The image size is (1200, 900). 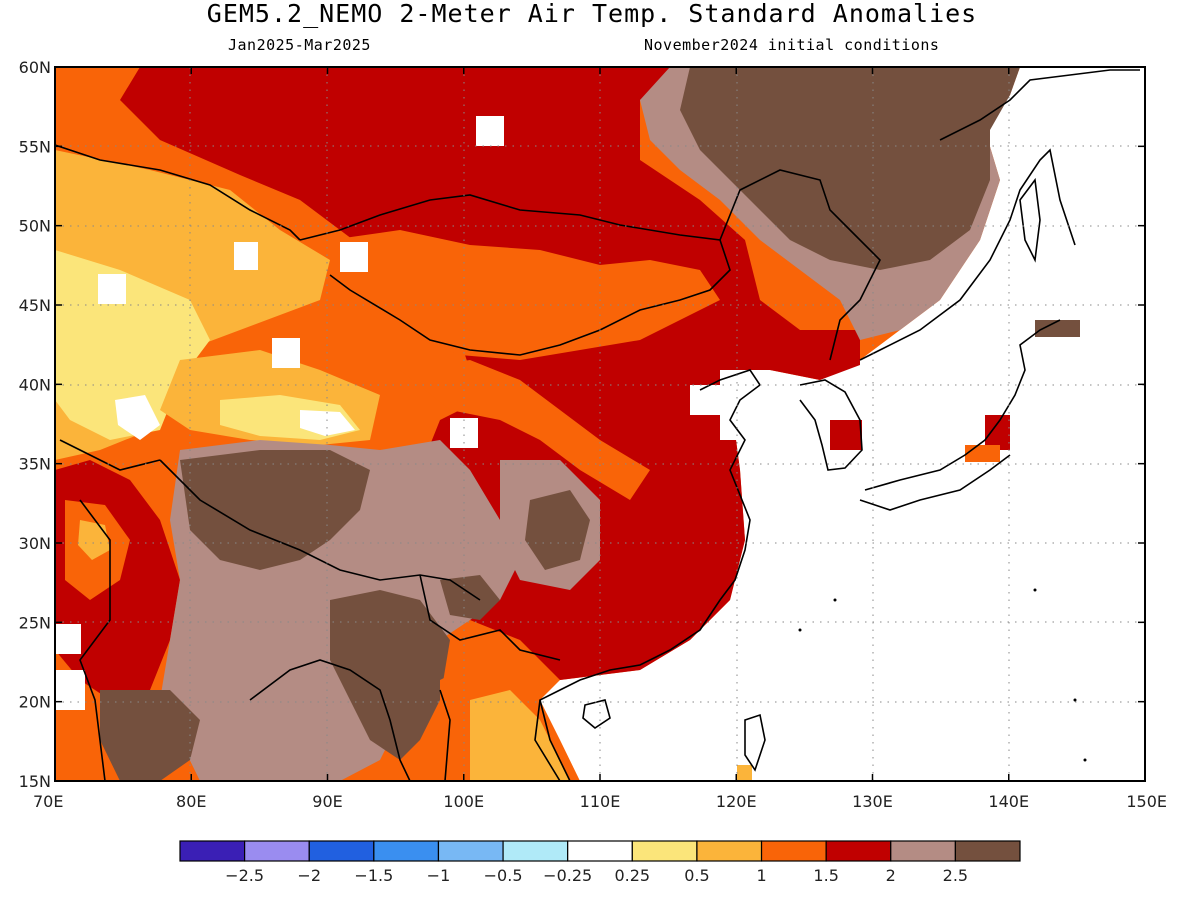 I want to click on anomaly-region-darkbrown-yunnan, so click(x=470, y=597).